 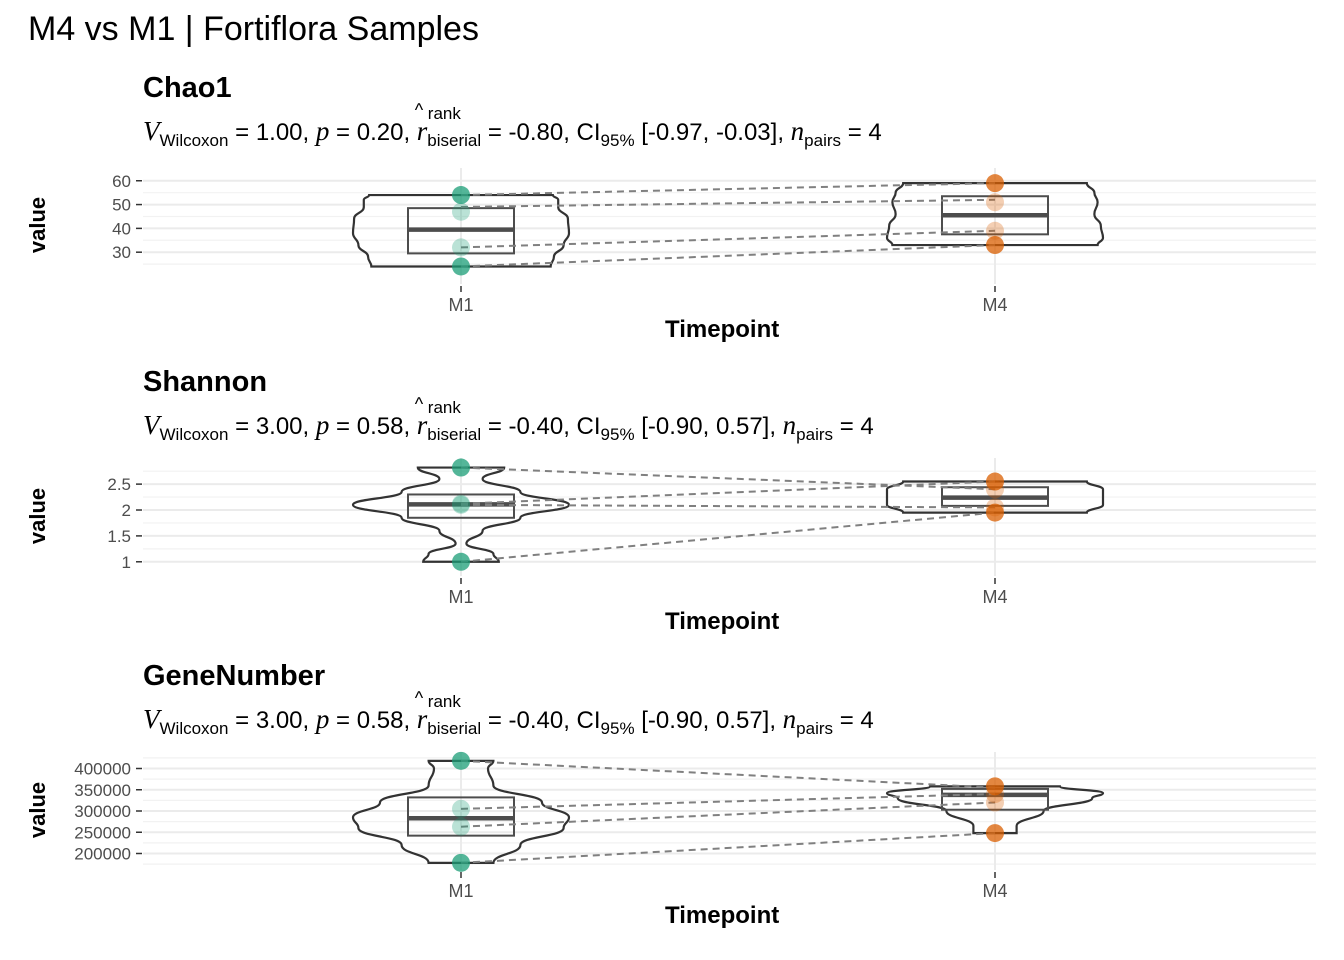 I want to click on plot-area: 1 1.5 2 2.5 M1 M4, so click(x=711, y=532).